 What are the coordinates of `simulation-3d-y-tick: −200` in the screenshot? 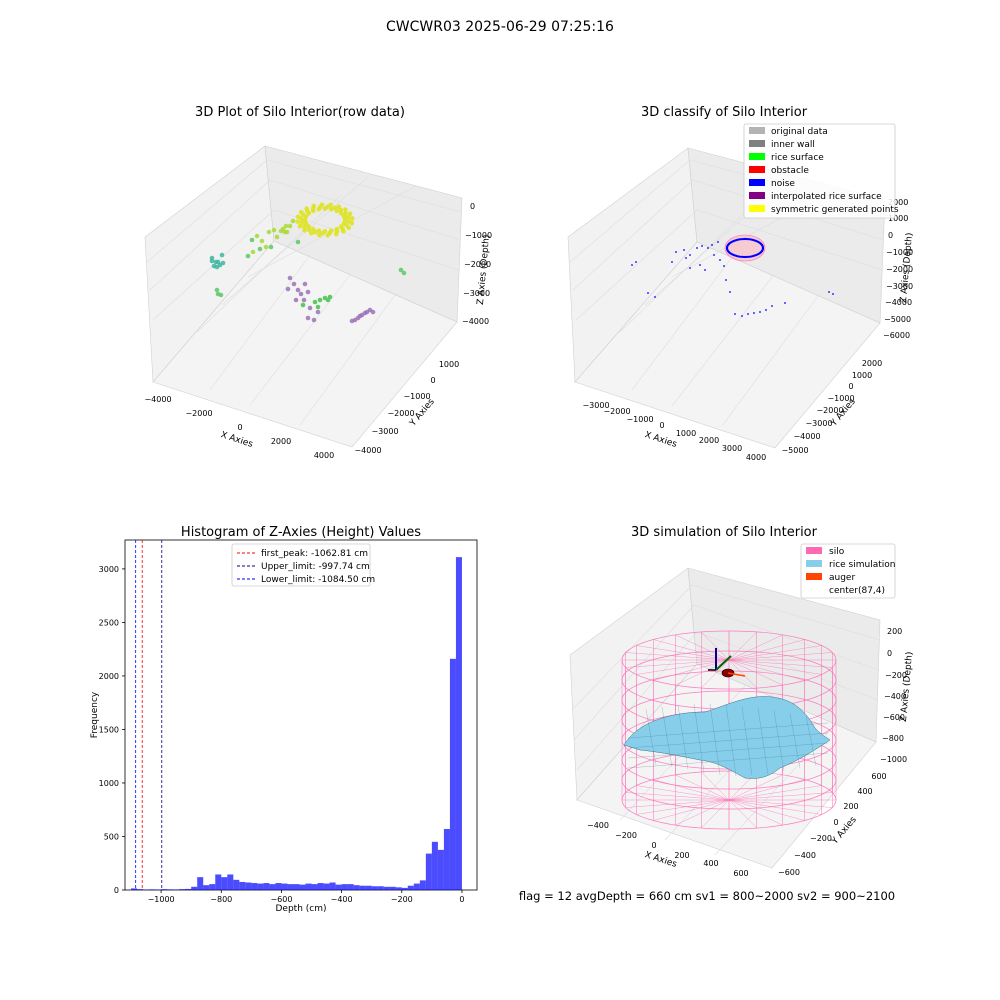 It's located at (821, 838).